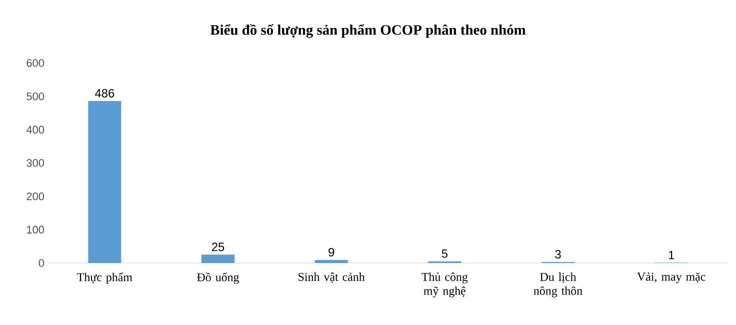 The height and width of the screenshot is (325, 736). I want to click on x-tick-label: Sinh vật cảnh, so click(331, 277).